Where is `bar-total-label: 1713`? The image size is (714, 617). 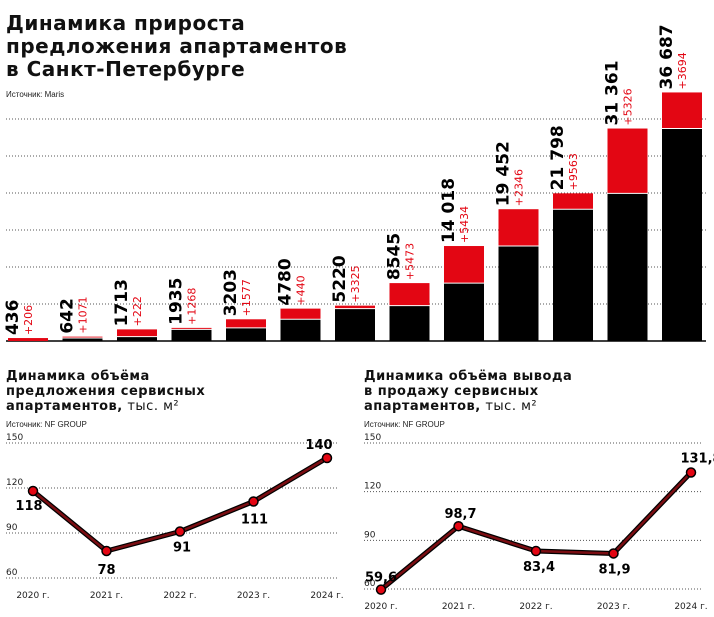
bar-total-label: 1713 is located at coordinates (122, 302).